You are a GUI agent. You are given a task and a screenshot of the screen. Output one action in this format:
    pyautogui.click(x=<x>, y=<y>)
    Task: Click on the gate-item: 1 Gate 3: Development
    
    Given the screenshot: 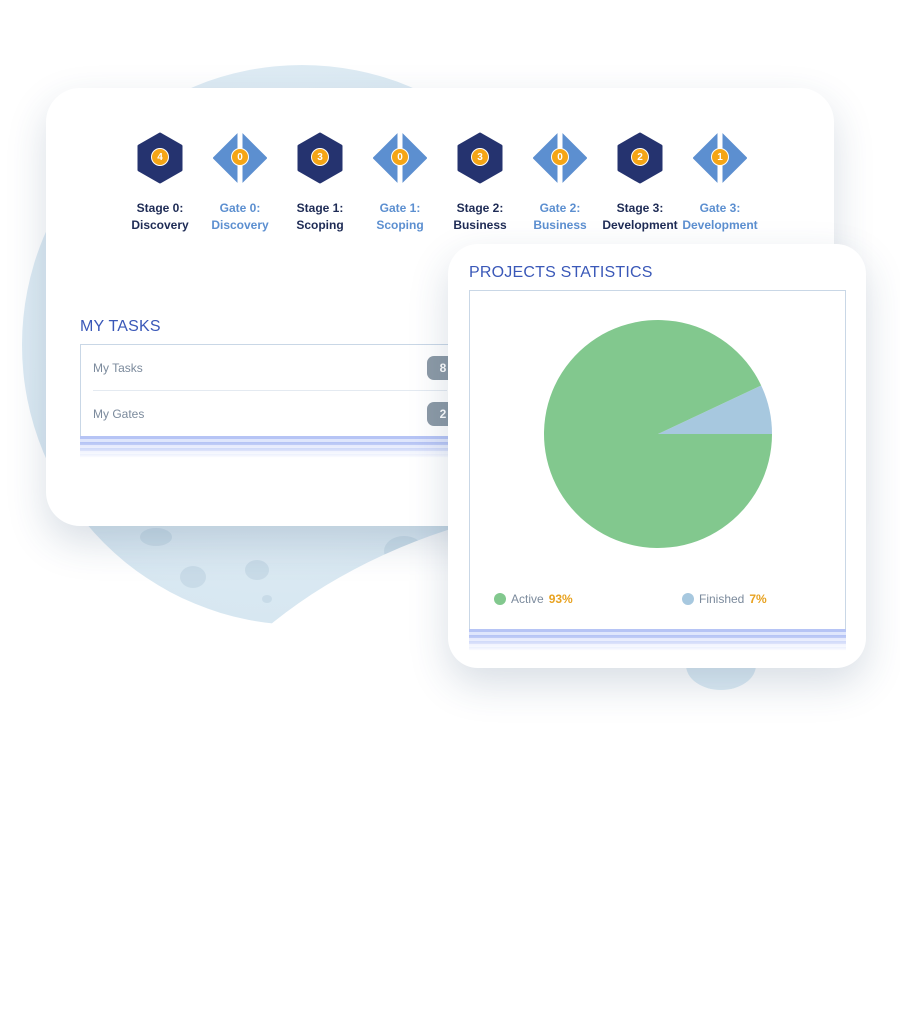 What is the action you would take?
    pyautogui.click(x=720, y=183)
    